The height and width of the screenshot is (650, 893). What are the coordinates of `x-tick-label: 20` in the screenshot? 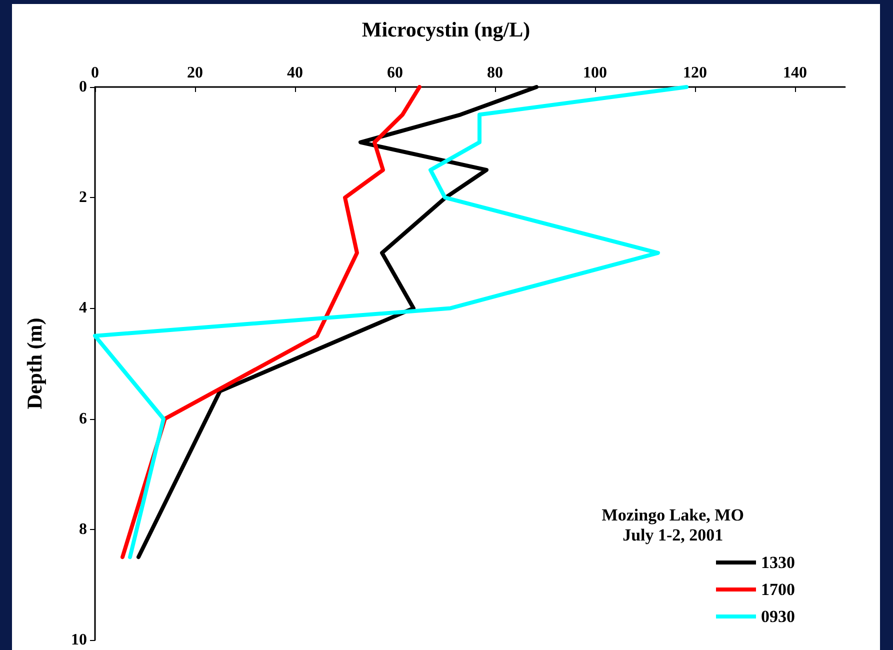 It's located at (195, 73).